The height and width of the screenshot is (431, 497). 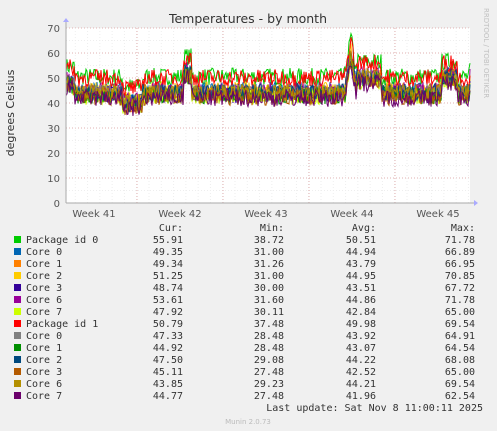 I want to click on legend-value-cur: 43.85, so click(x=168, y=384).